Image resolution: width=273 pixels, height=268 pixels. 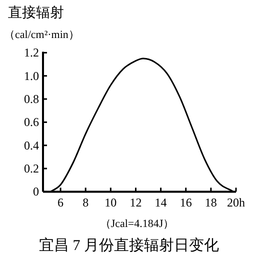 What do you see at coordinates (31, 122) in the screenshot?
I see `y-tick-label: 0.6` at bounding box center [31, 122].